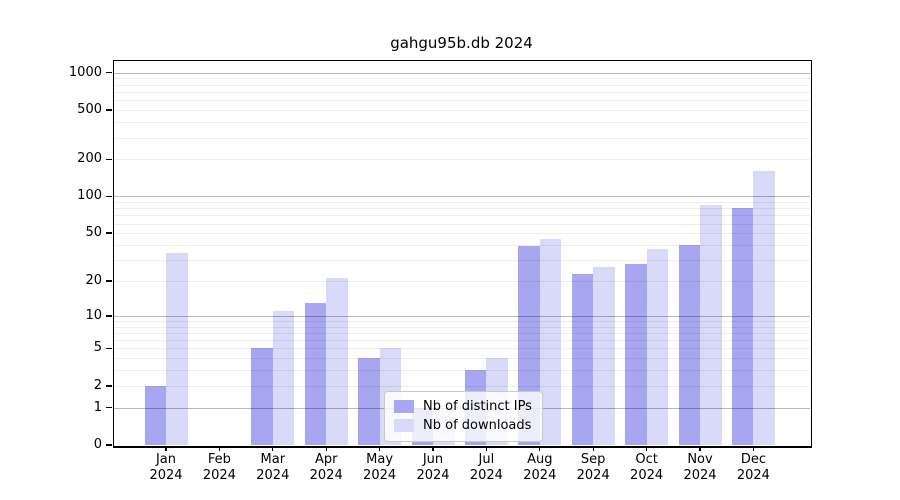  What do you see at coordinates (97, 444) in the screenshot?
I see `y-tick-label-0: 0` at bounding box center [97, 444].